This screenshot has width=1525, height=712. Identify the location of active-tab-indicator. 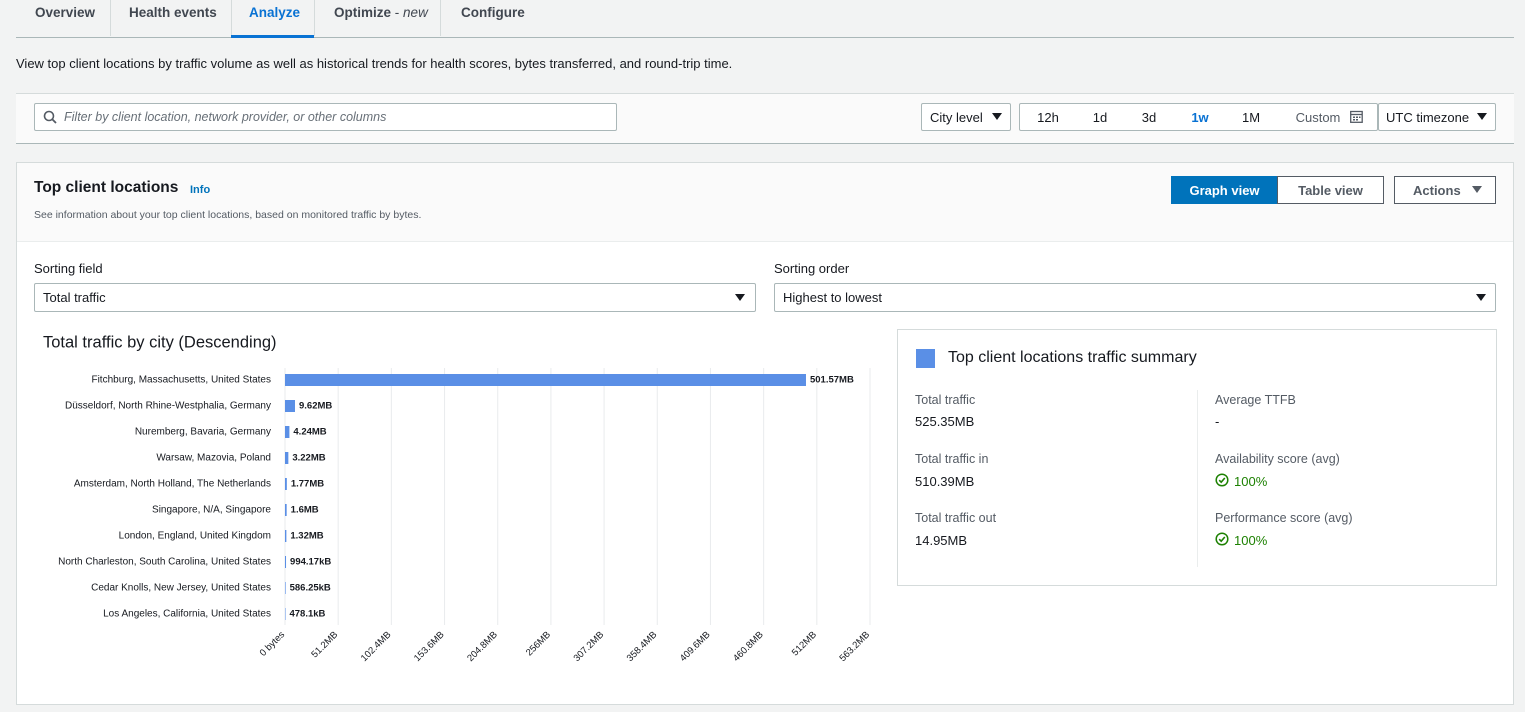
(272, 36).